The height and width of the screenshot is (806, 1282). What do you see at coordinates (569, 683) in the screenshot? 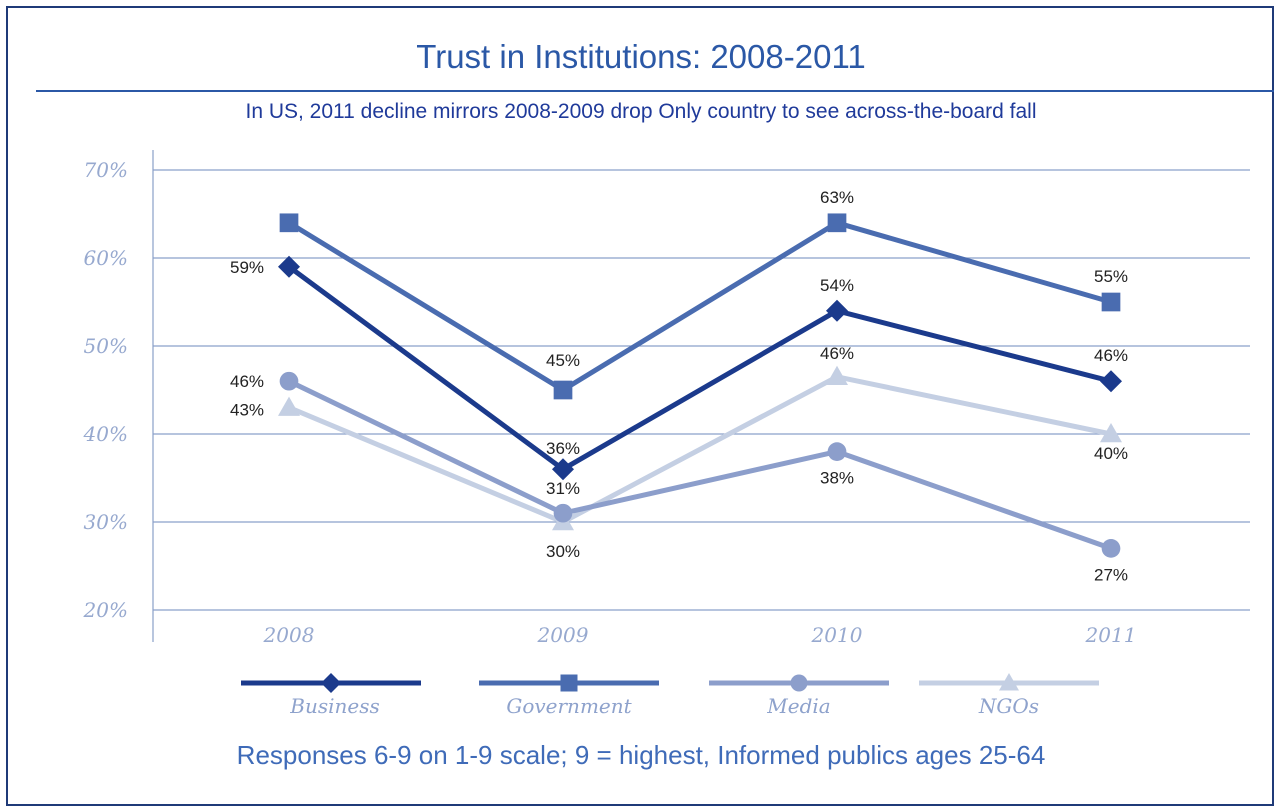
I see `legend-marker-government` at bounding box center [569, 683].